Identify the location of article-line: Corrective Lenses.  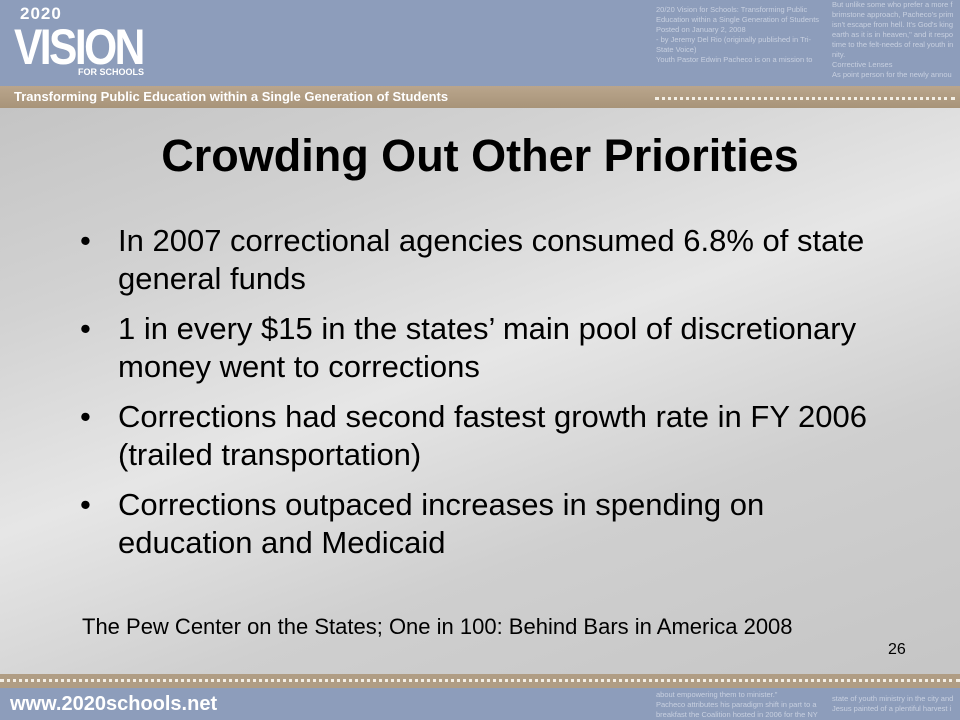
(862, 64).